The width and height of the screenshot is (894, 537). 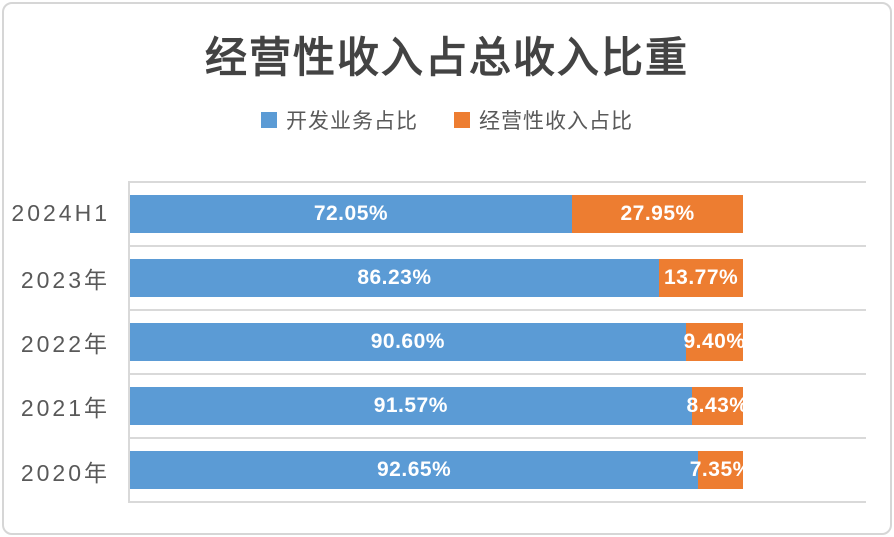 I want to click on stacked-bar: 91.57% 8.43%, so click(x=439, y=406).